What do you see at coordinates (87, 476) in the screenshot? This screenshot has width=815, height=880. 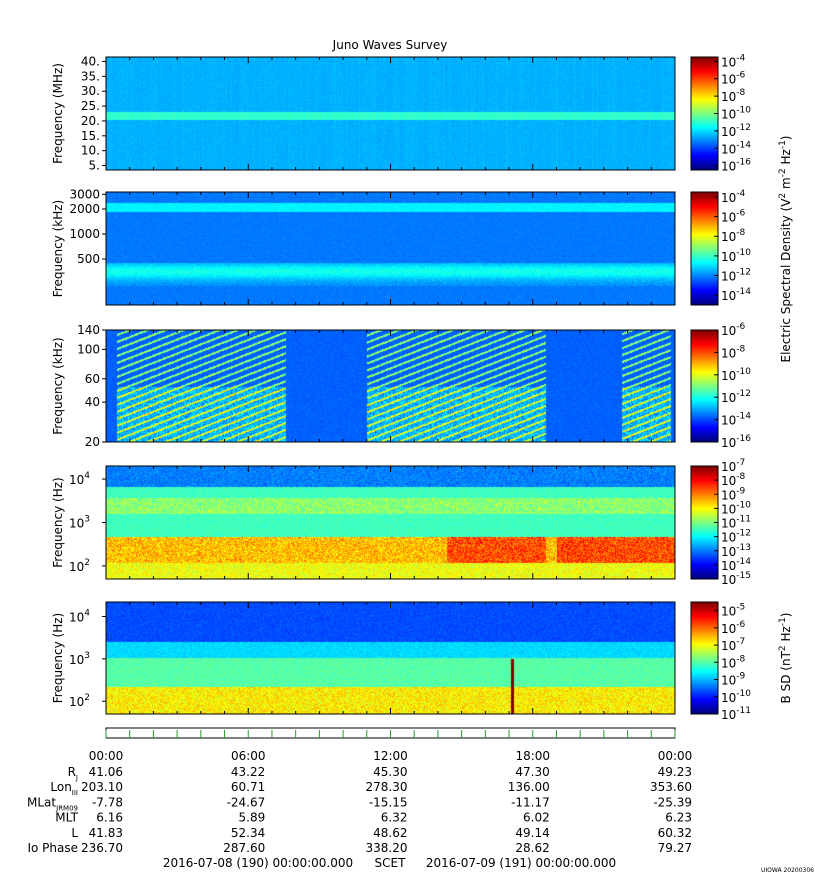 I see `y-tick-label-exp: 4` at bounding box center [87, 476].